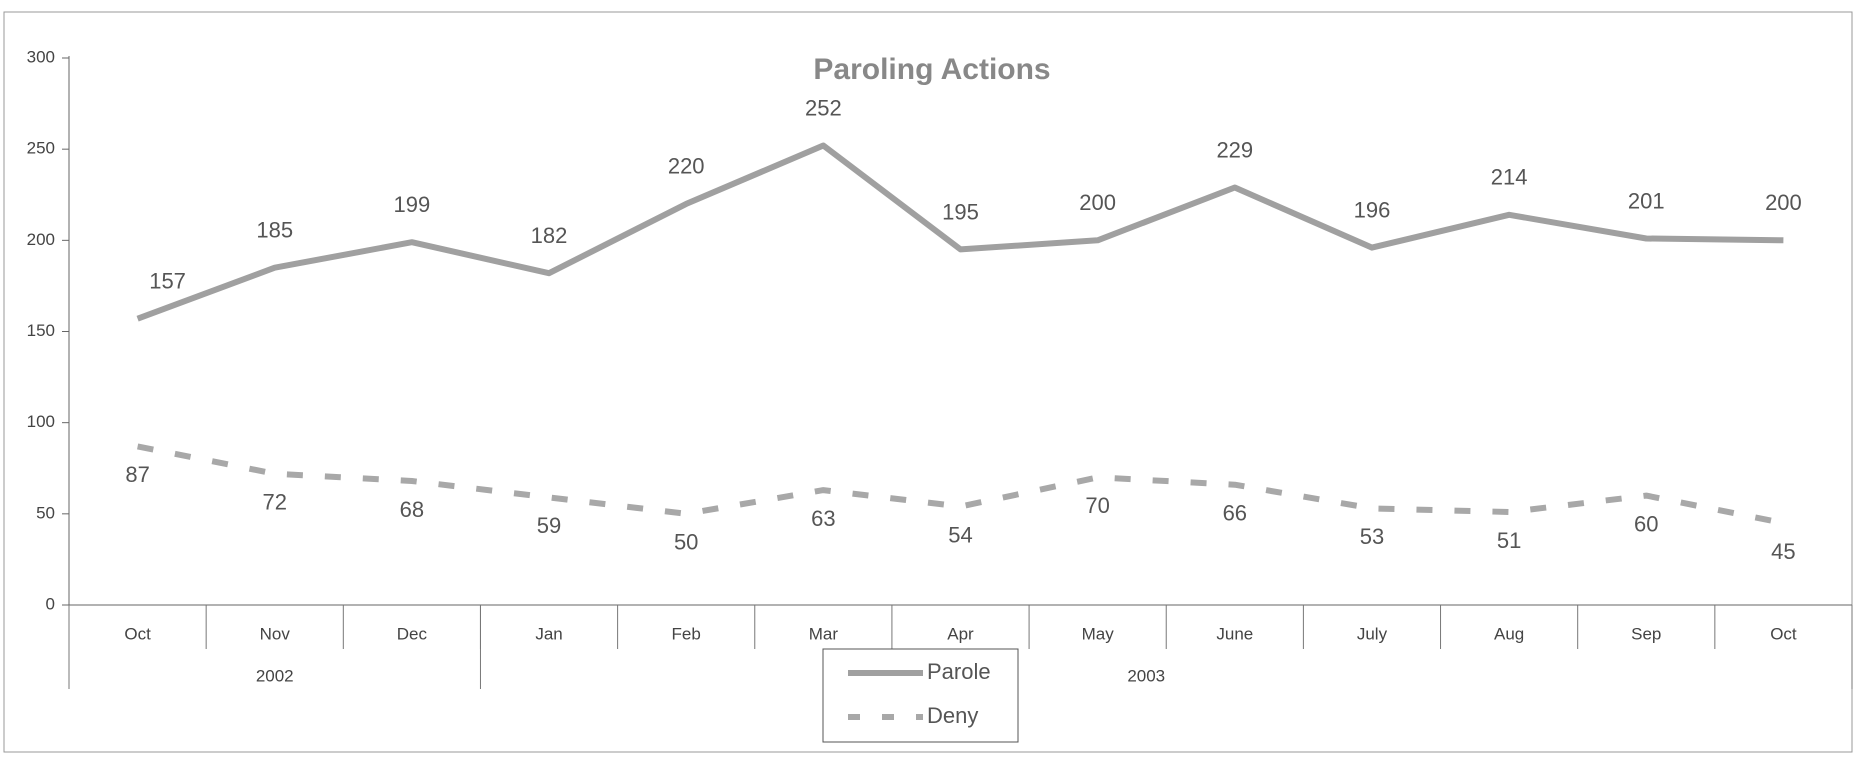 The width and height of the screenshot is (1856, 757). Describe the element at coordinates (412, 509) in the screenshot. I see `data-label: 68` at that location.